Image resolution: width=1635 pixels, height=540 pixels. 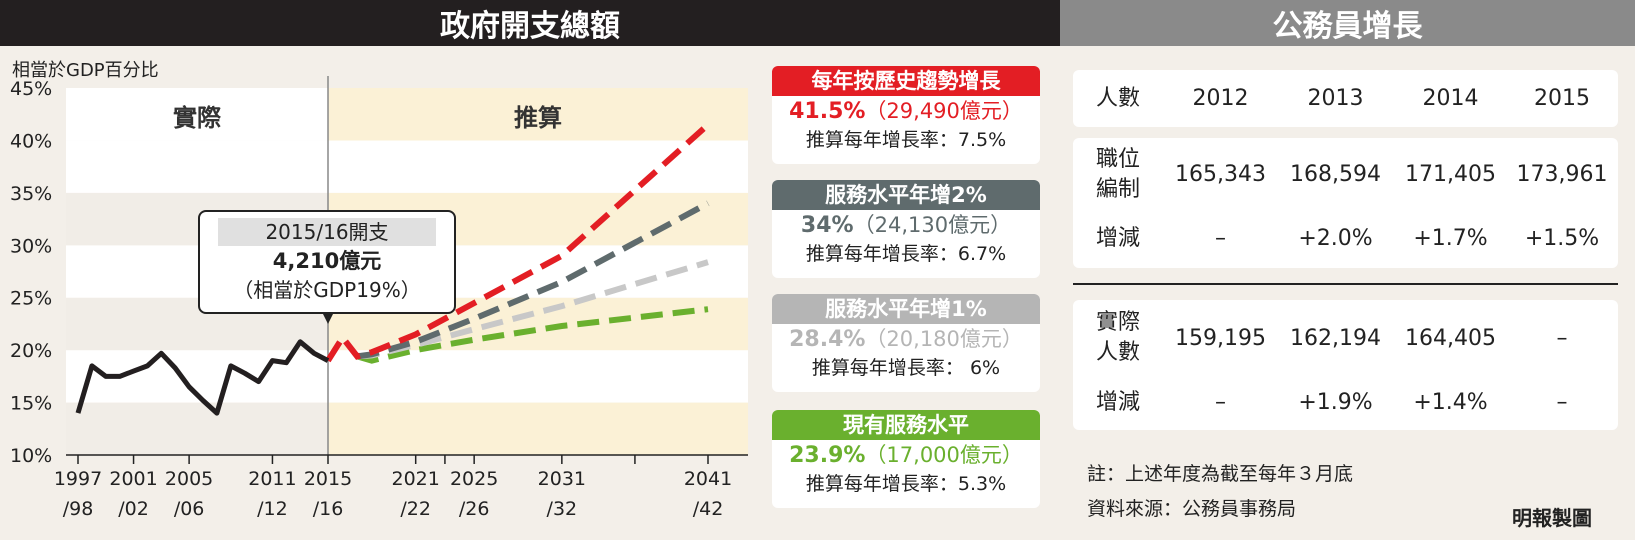 I want to click on x-tick-label-sub: /26, so click(x=474, y=509).